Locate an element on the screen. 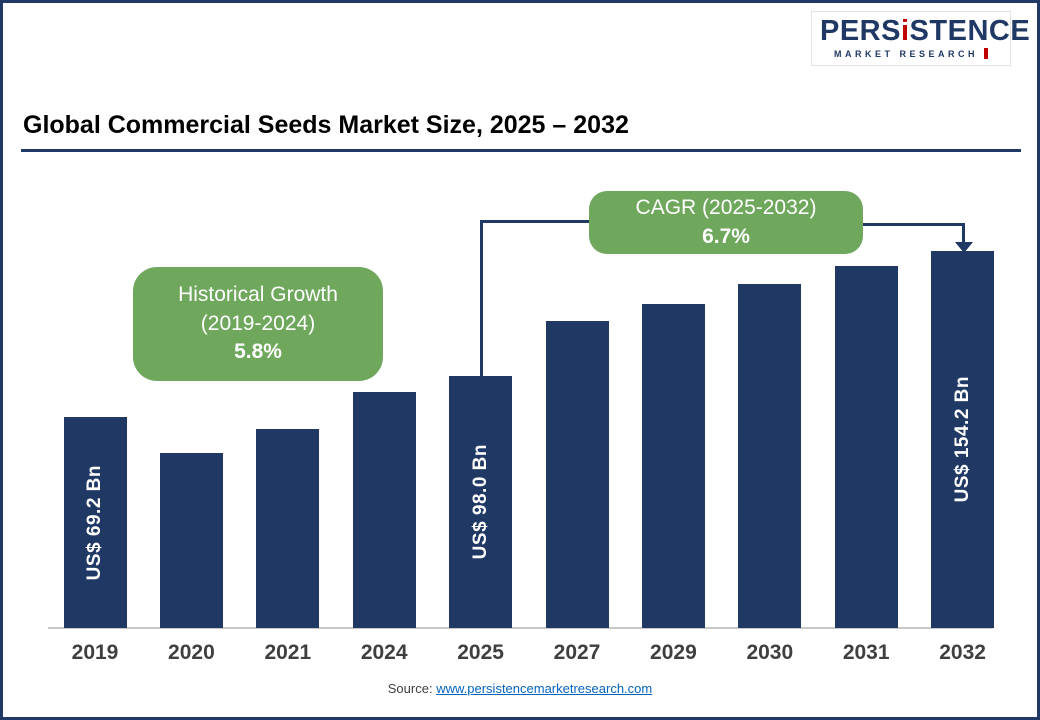 This screenshot has height=720, width=1040. x-axis-label-2032: 2032 is located at coordinates (962, 652).